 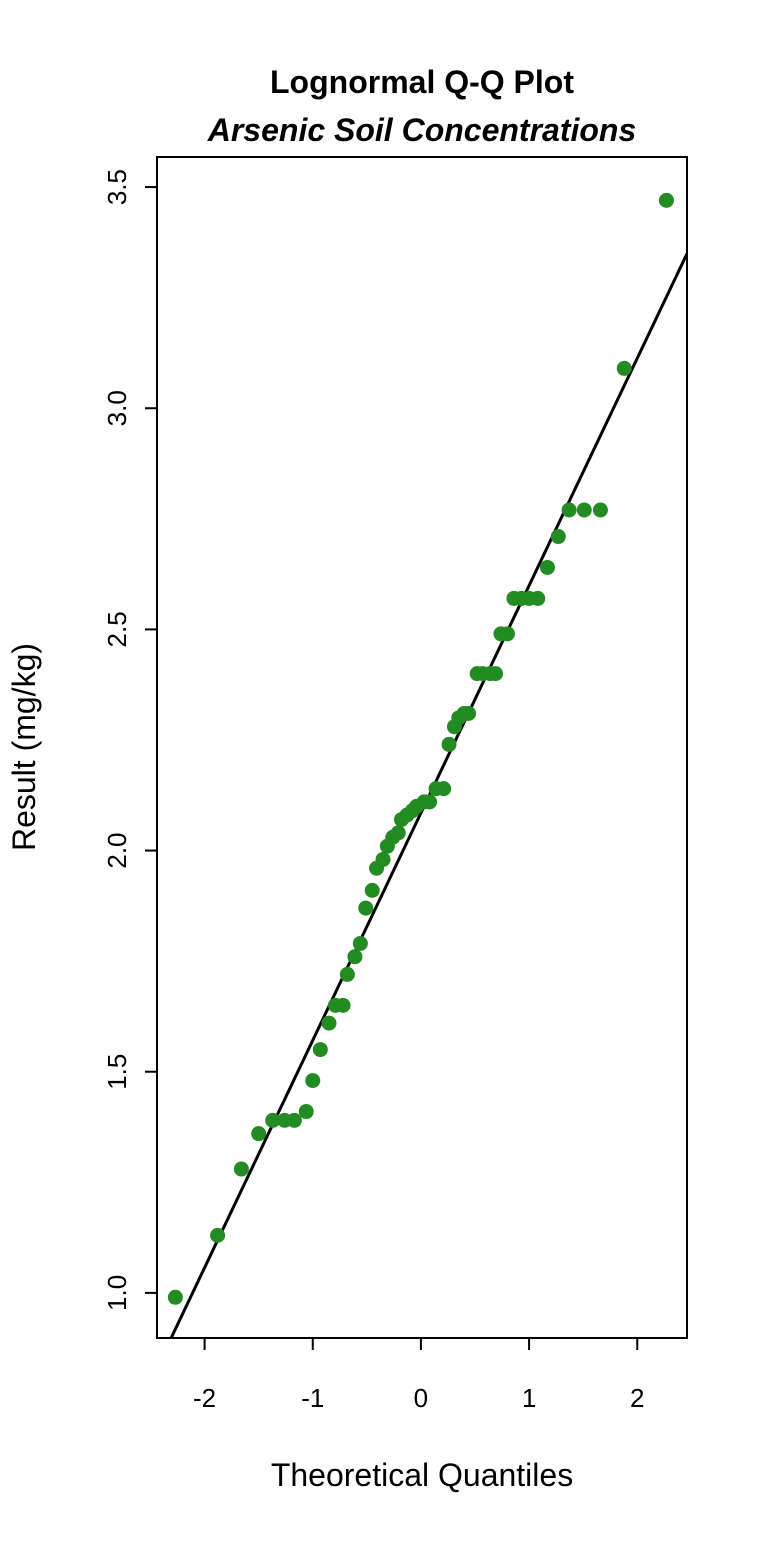 I want to click on x-tick-label: -1, so click(x=312, y=1398).